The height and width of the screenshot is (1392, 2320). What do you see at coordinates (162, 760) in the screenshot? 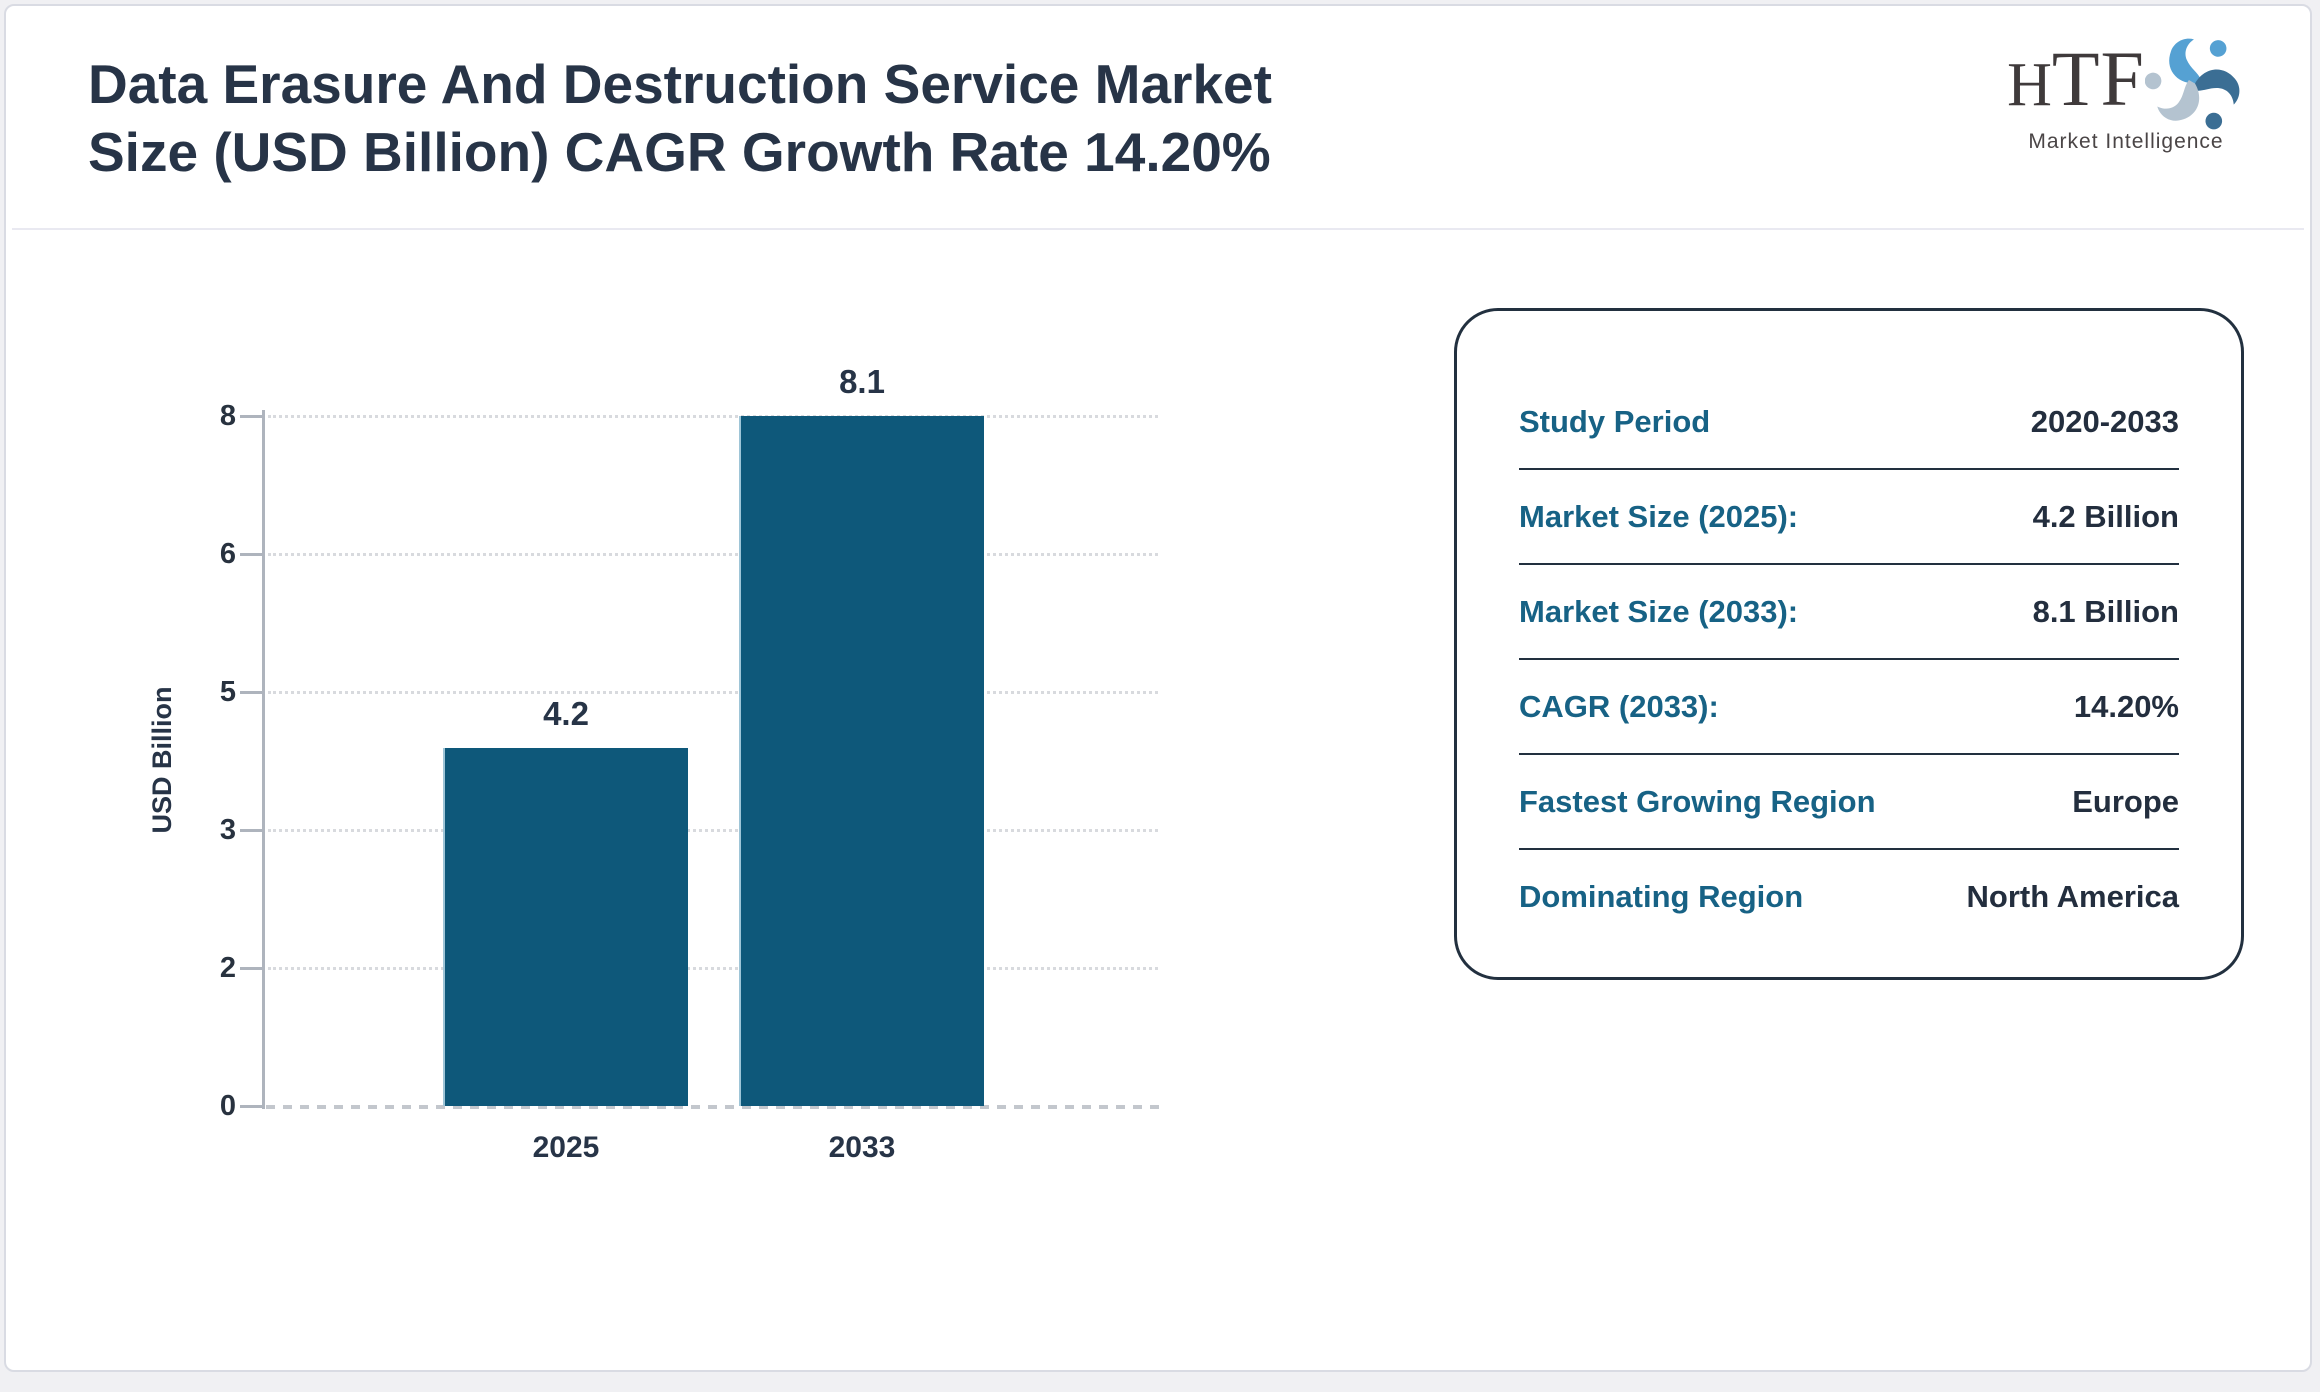
I see `y-axis-label: USD Billion` at bounding box center [162, 760].